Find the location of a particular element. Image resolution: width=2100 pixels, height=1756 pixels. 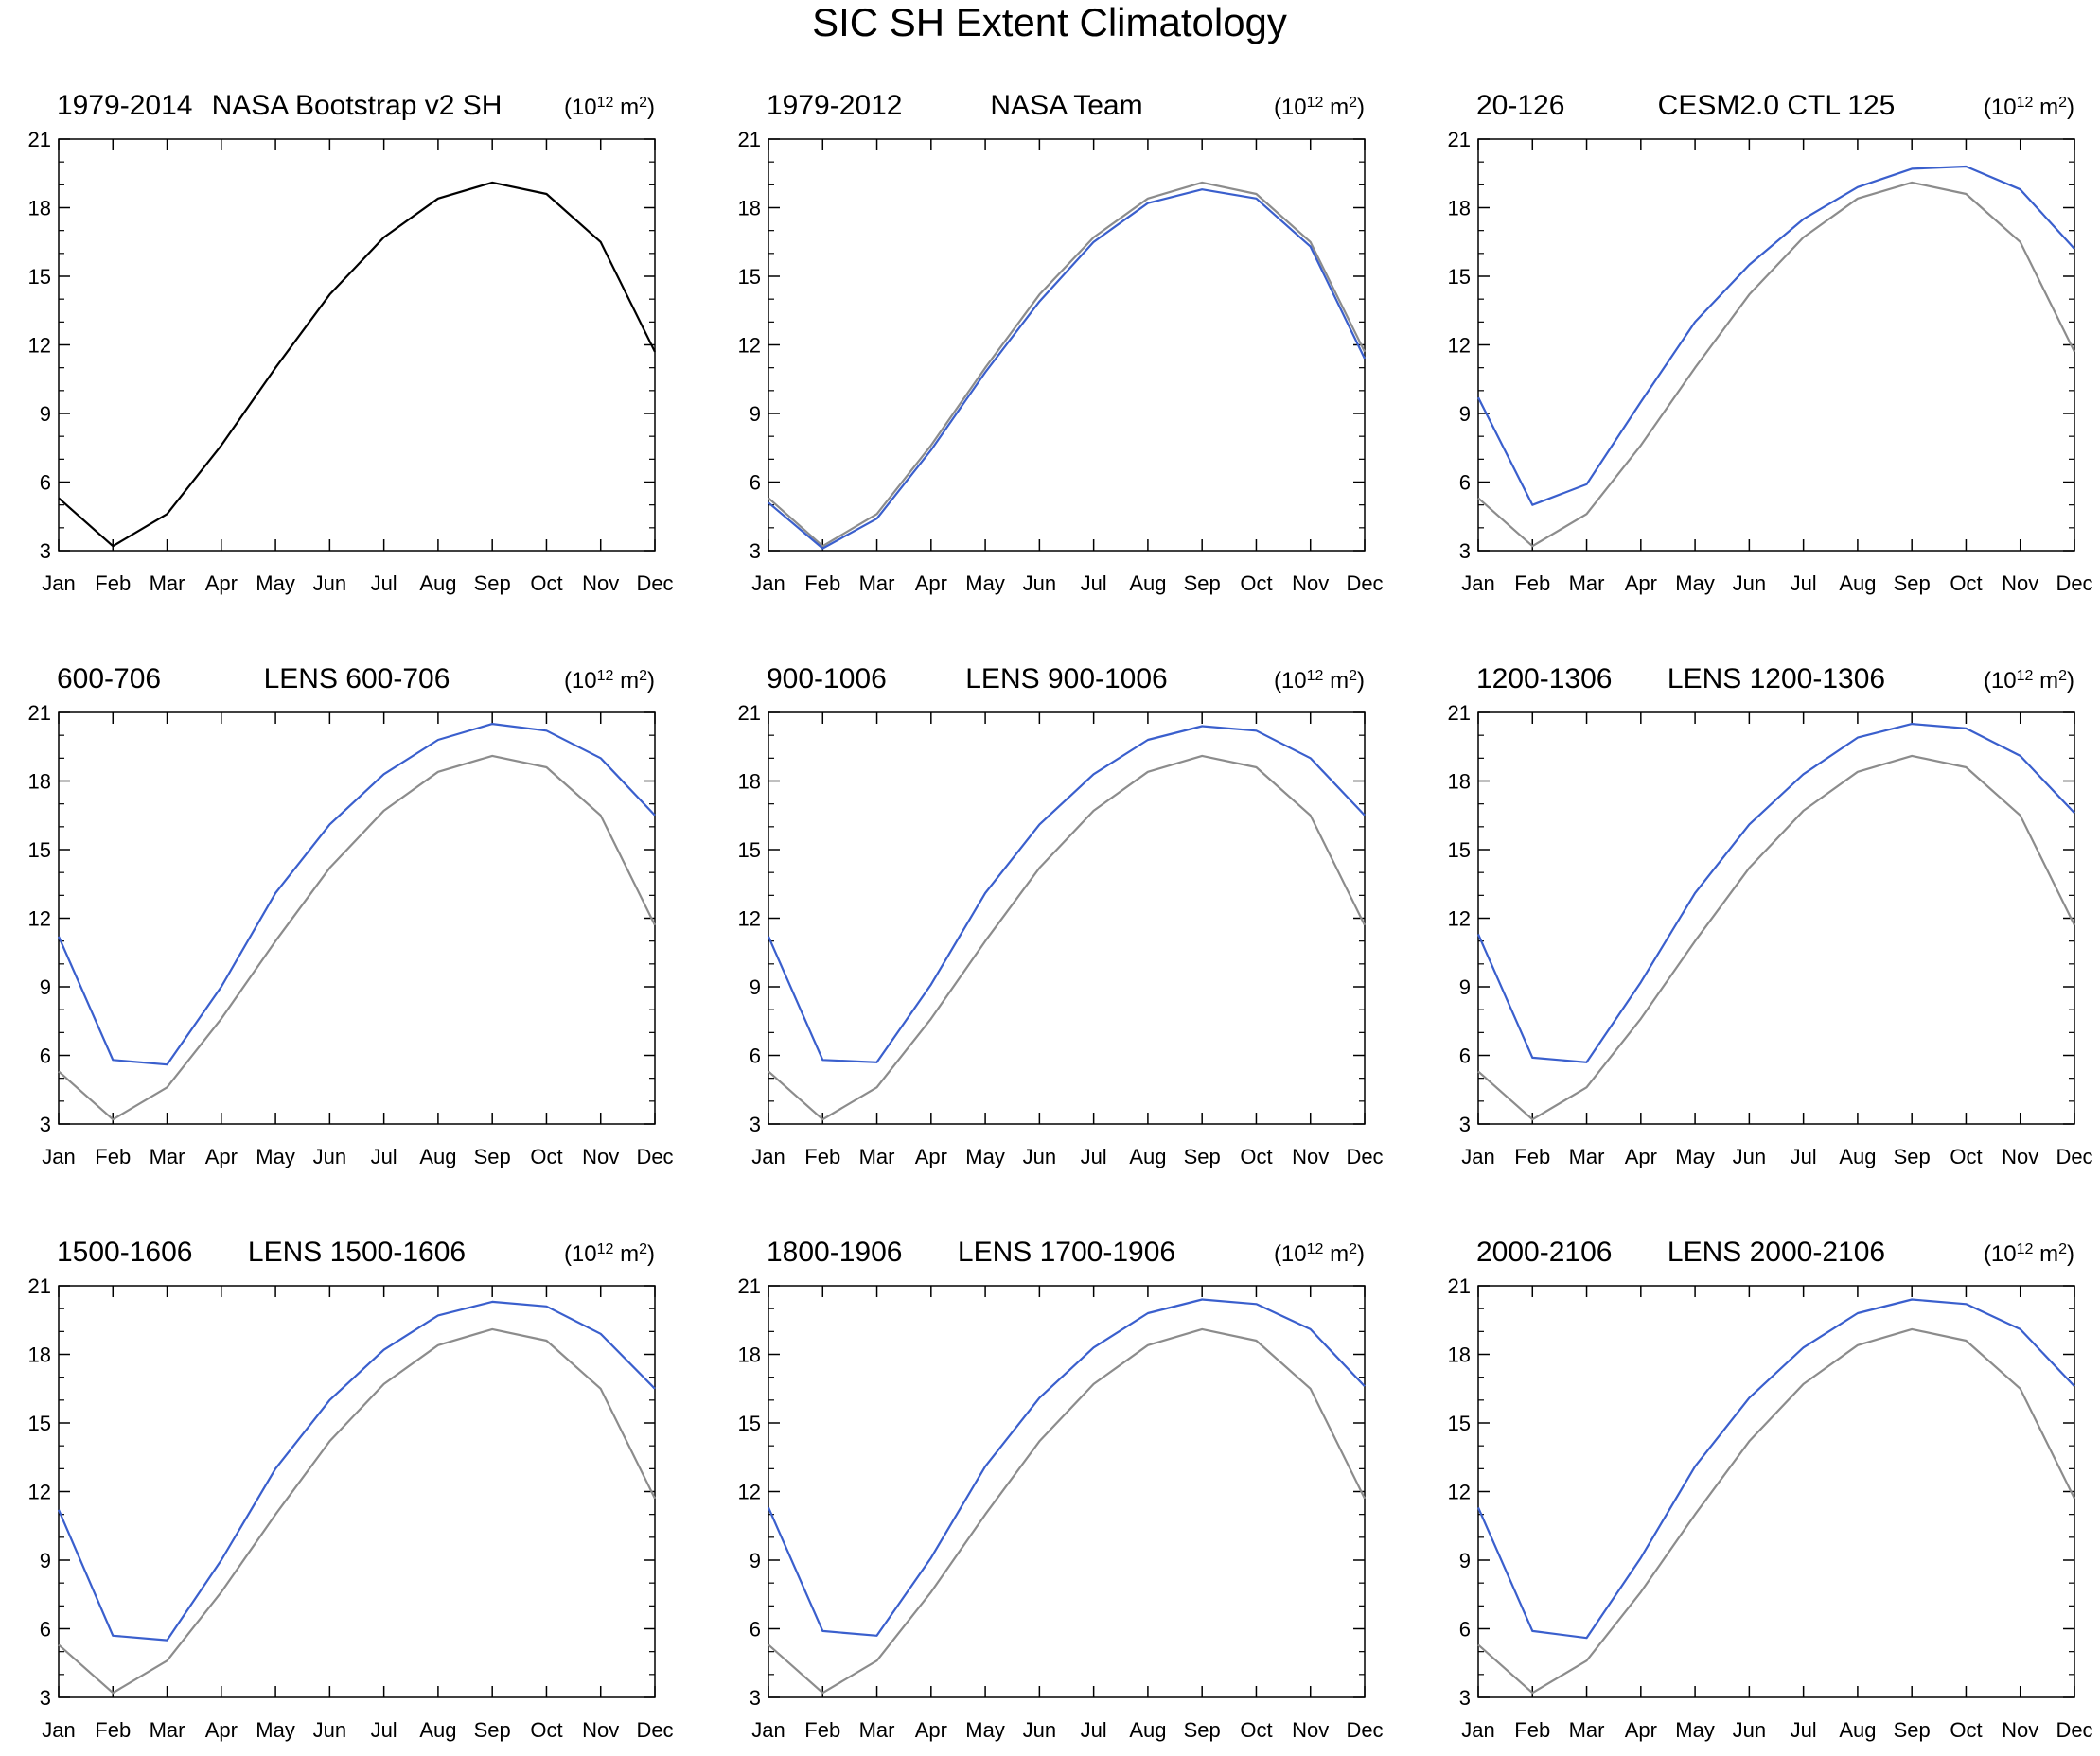

panel-center-label: LENS 900-1006 is located at coordinates (1066, 678).